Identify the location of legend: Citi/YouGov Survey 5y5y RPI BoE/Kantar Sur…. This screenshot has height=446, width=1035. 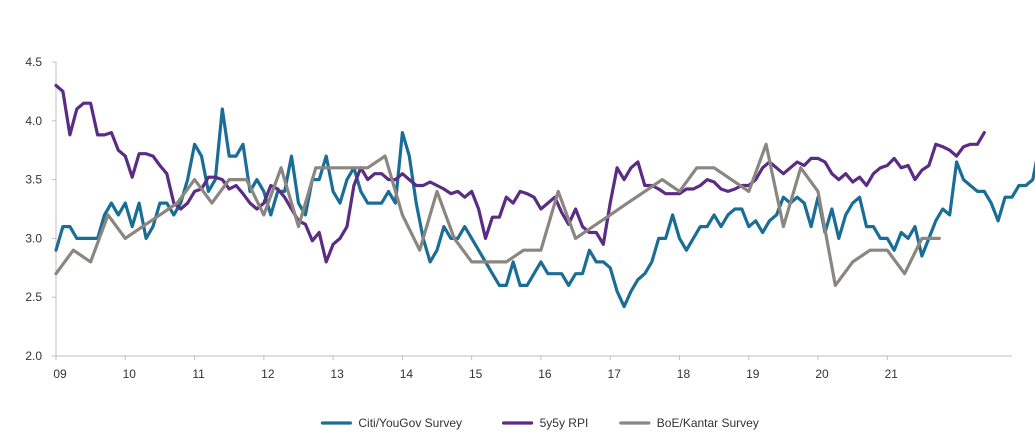
(539, 423).